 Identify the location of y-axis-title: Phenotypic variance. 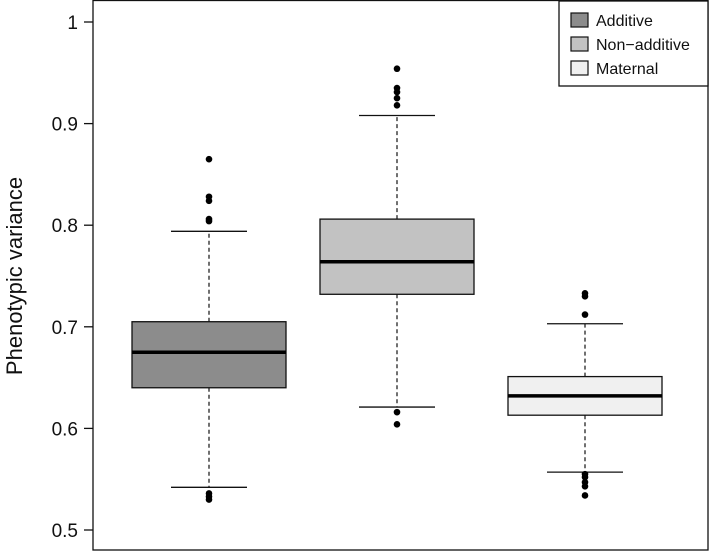
(14, 276).